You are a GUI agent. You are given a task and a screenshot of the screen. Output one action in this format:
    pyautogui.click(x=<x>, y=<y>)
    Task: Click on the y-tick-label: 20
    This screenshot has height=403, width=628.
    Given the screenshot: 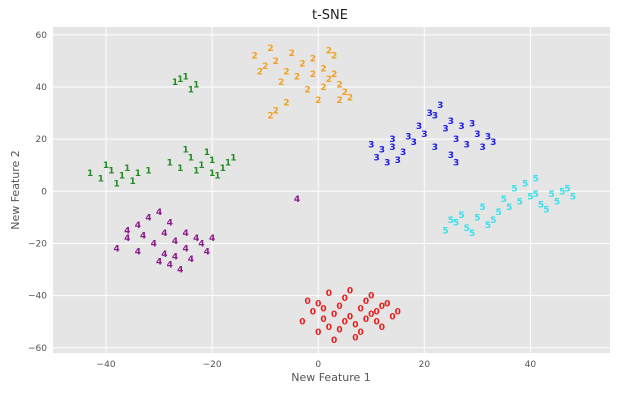 What is the action you would take?
    pyautogui.click(x=42, y=140)
    